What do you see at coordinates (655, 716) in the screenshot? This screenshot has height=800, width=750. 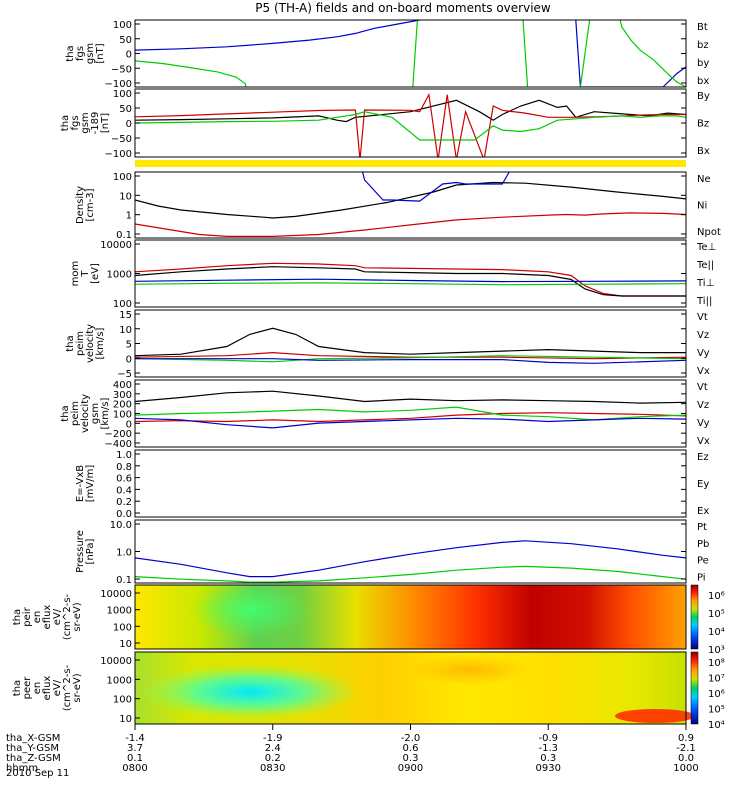 I see `spectrogram-peer-high-flux-region` at bounding box center [655, 716].